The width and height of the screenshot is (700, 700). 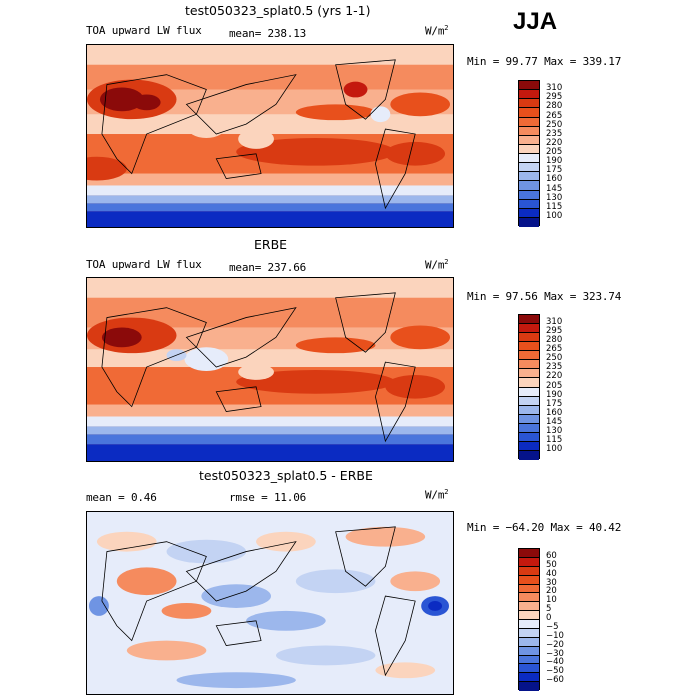 What do you see at coordinates (554, 385) in the screenshot?
I see `colorbar-2-tick-label: 205` at bounding box center [554, 385].